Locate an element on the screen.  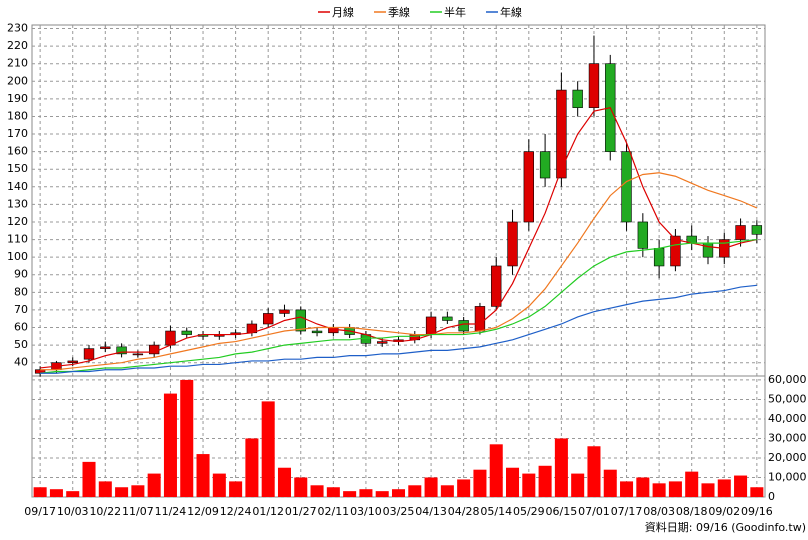
y-tick-label: 110 is located at coordinates (17, 239).